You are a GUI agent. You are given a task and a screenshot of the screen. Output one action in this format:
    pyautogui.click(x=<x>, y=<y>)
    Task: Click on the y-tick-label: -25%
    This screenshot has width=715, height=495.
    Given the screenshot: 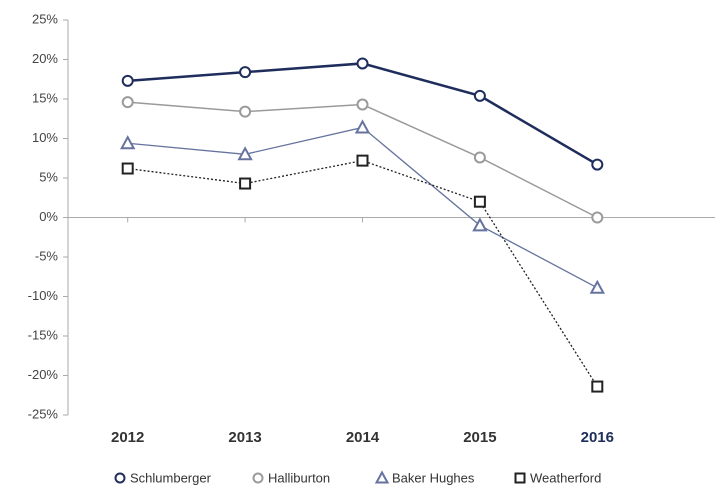 What is the action you would take?
    pyautogui.click(x=43, y=413)
    